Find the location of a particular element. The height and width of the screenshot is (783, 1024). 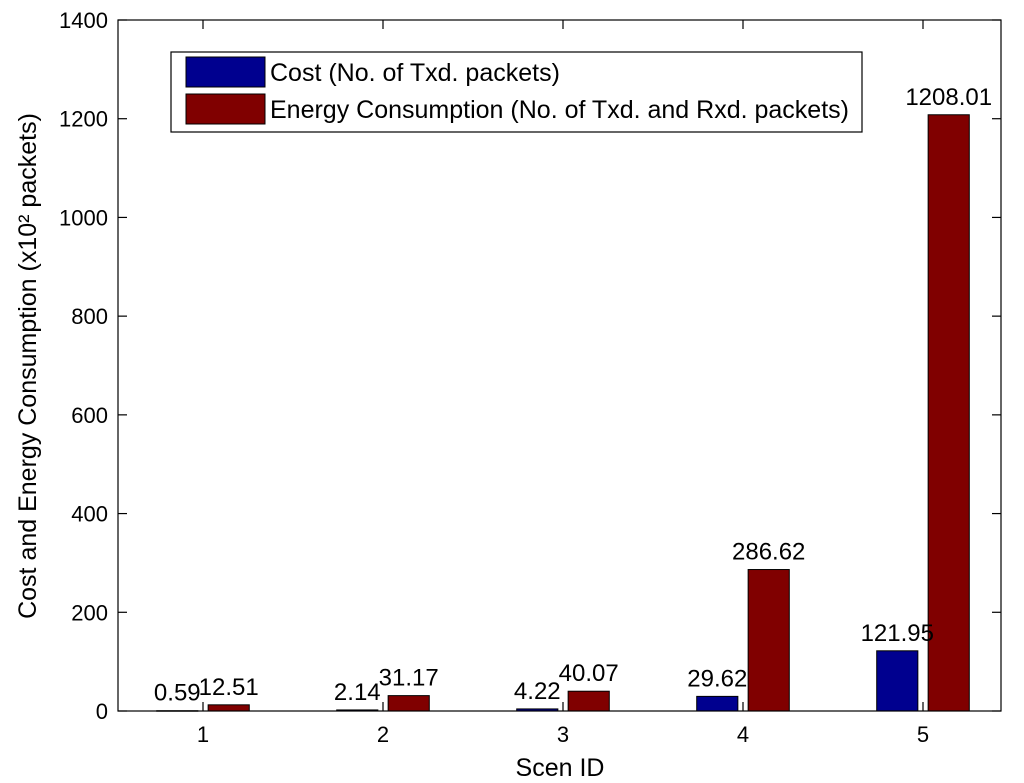

legend-swatch-cost is located at coordinates (225, 72).